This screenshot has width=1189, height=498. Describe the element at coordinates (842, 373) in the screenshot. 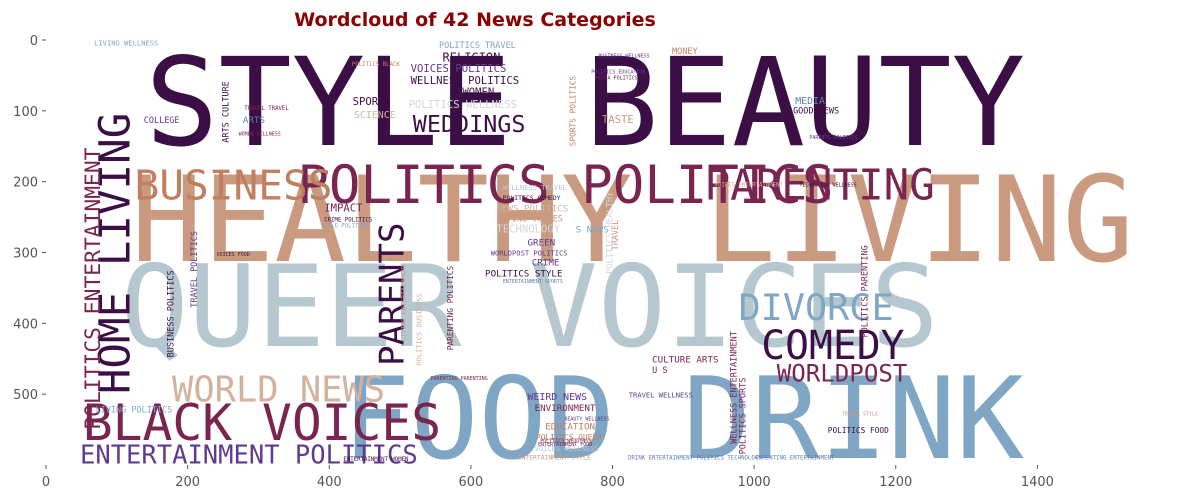

I see `word-12: WORLDPOST` at that location.